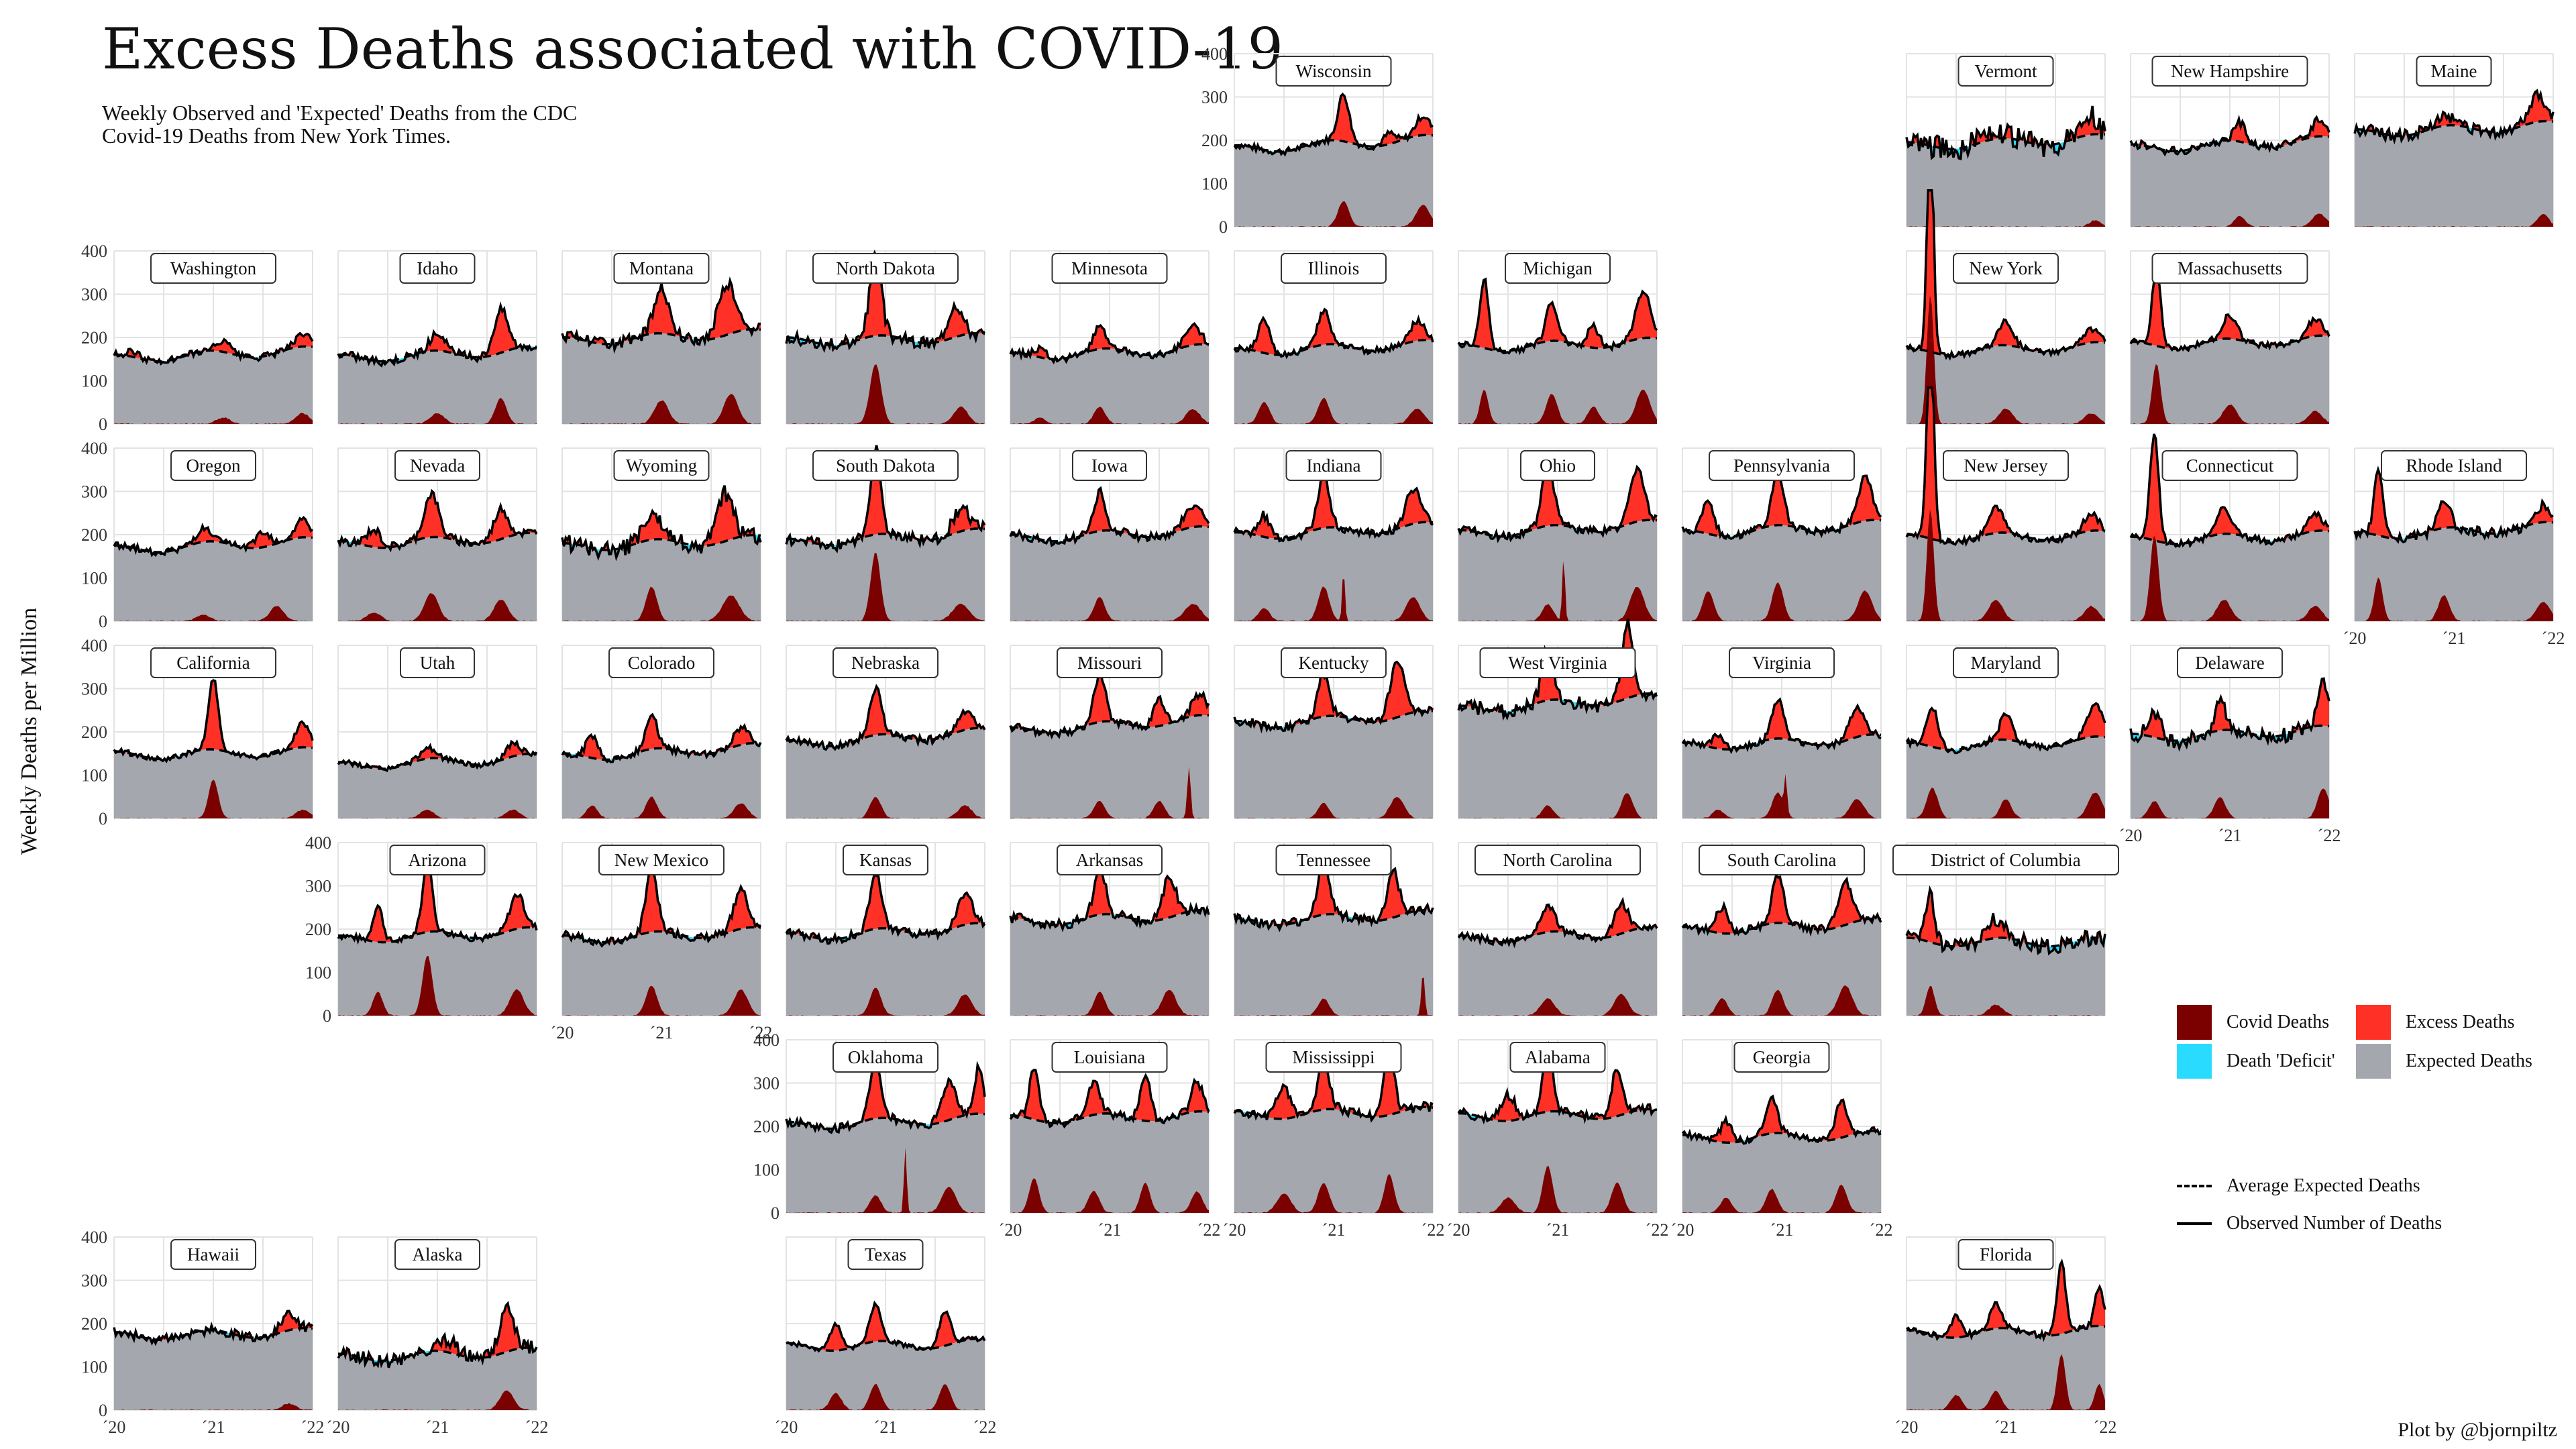  What do you see at coordinates (1223, 227) in the screenshot?
I see `y-tick-label: 0` at bounding box center [1223, 227].